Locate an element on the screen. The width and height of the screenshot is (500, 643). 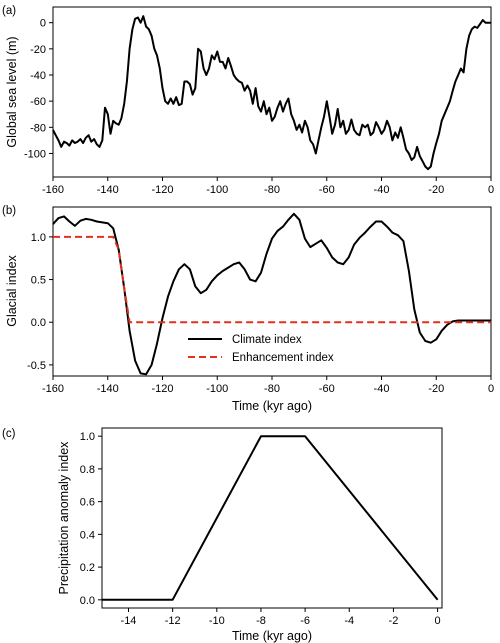
c-ytick-label: 0.2 is located at coordinates (87, 568).